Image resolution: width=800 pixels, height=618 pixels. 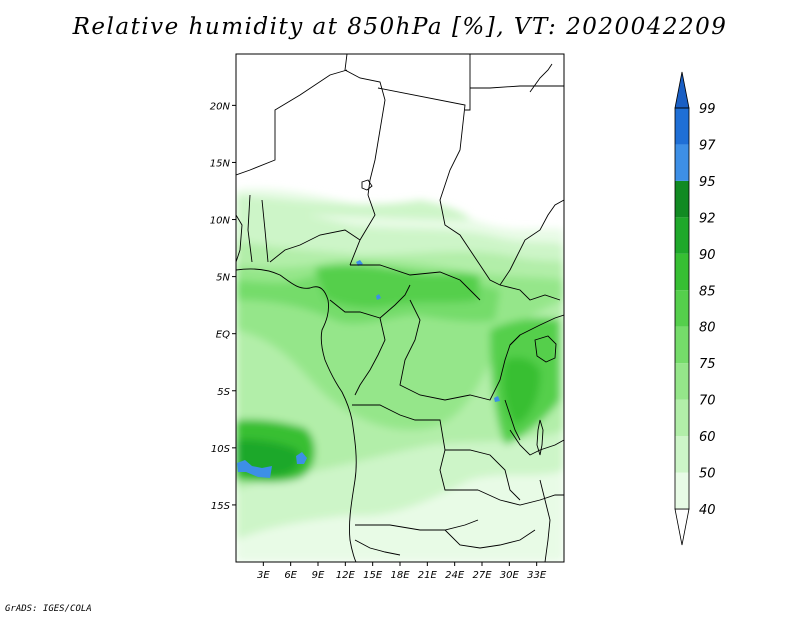 What do you see at coordinates (315, 246) in the screenshot?
I see `border-nigeria` at bounding box center [315, 246].